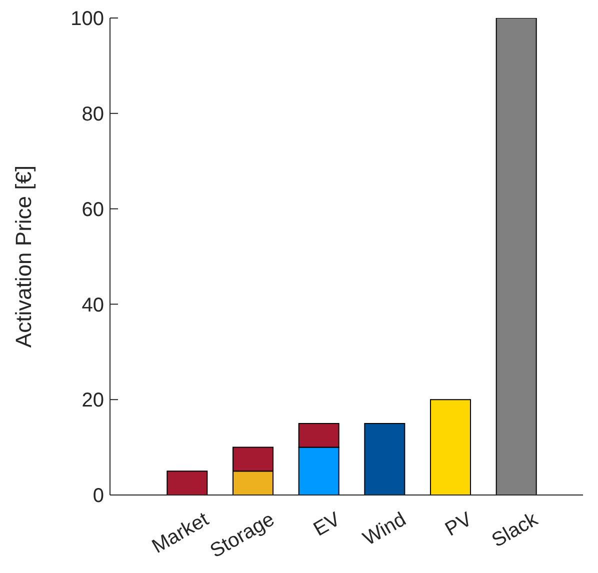 The width and height of the screenshot is (598, 573). What do you see at coordinates (93, 209) in the screenshot?
I see `y-tick-label: 60` at bounding box center [93, 209].